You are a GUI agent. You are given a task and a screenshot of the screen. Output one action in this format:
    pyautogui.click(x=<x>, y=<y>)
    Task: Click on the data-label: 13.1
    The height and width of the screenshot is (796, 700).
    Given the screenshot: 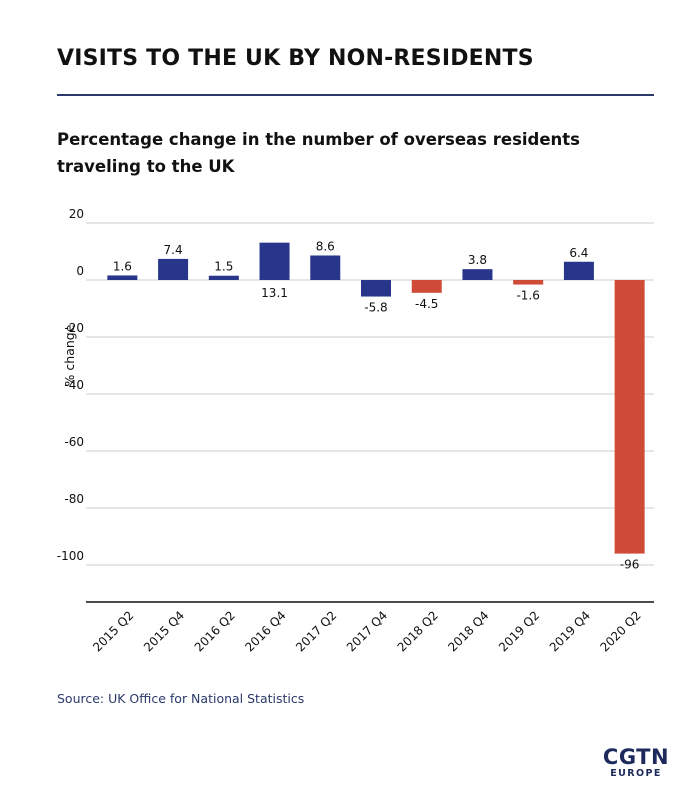 What is the action you would take?
    pyautogui.click(x=274, y=293)
    